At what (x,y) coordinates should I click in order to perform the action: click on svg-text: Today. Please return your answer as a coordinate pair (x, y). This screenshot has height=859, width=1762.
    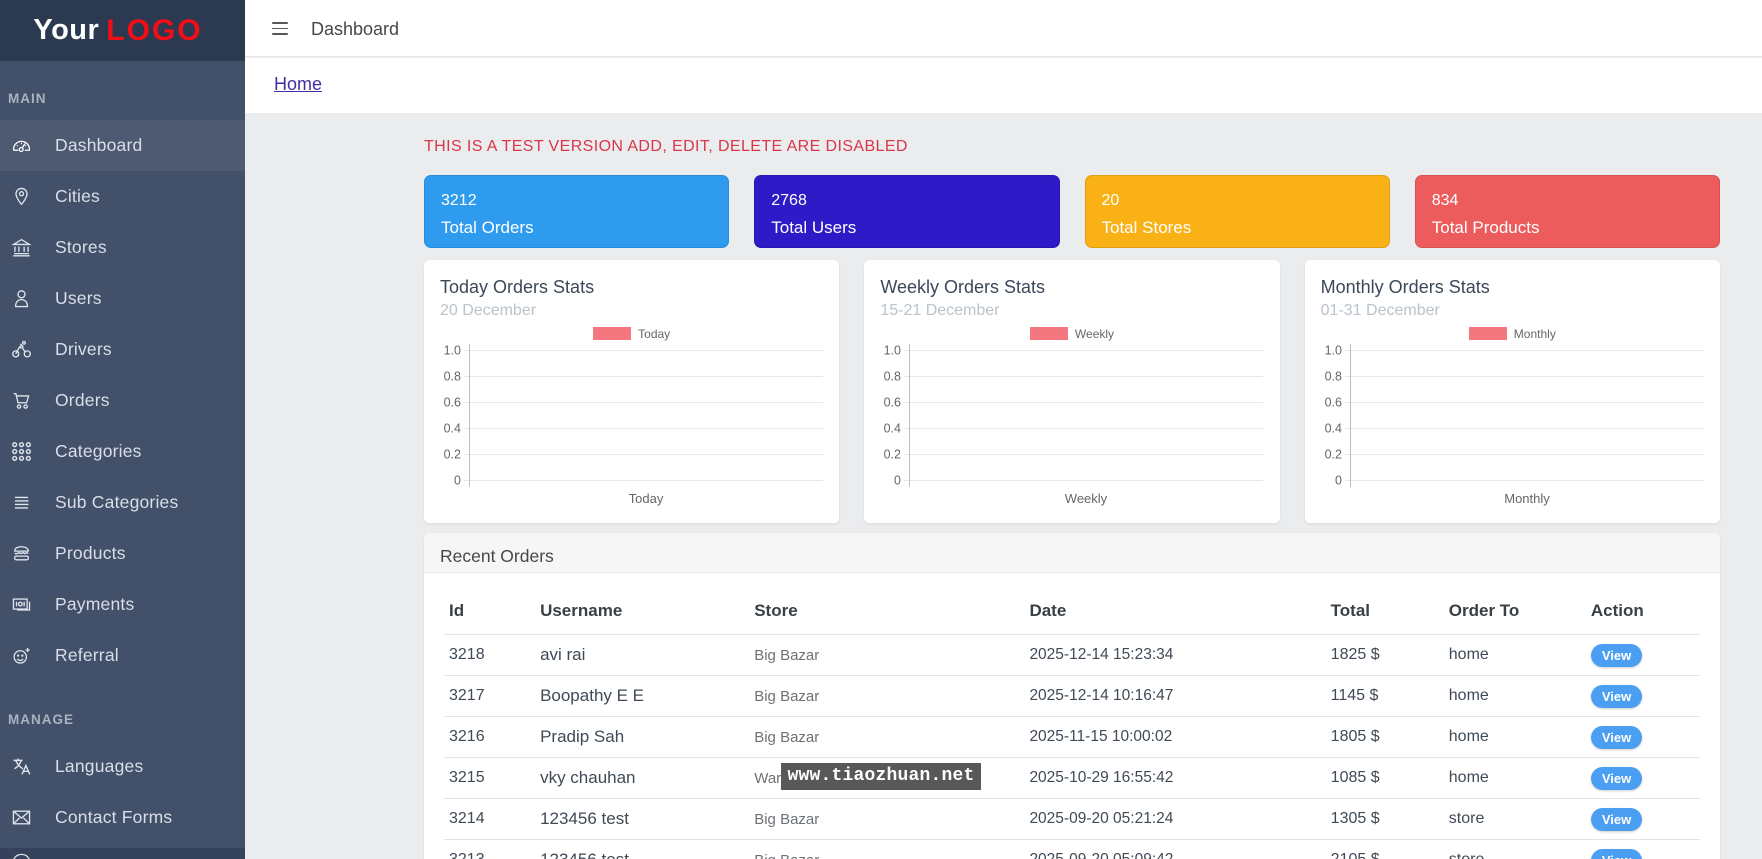
    Looking at the image, I should click on (646, 498).